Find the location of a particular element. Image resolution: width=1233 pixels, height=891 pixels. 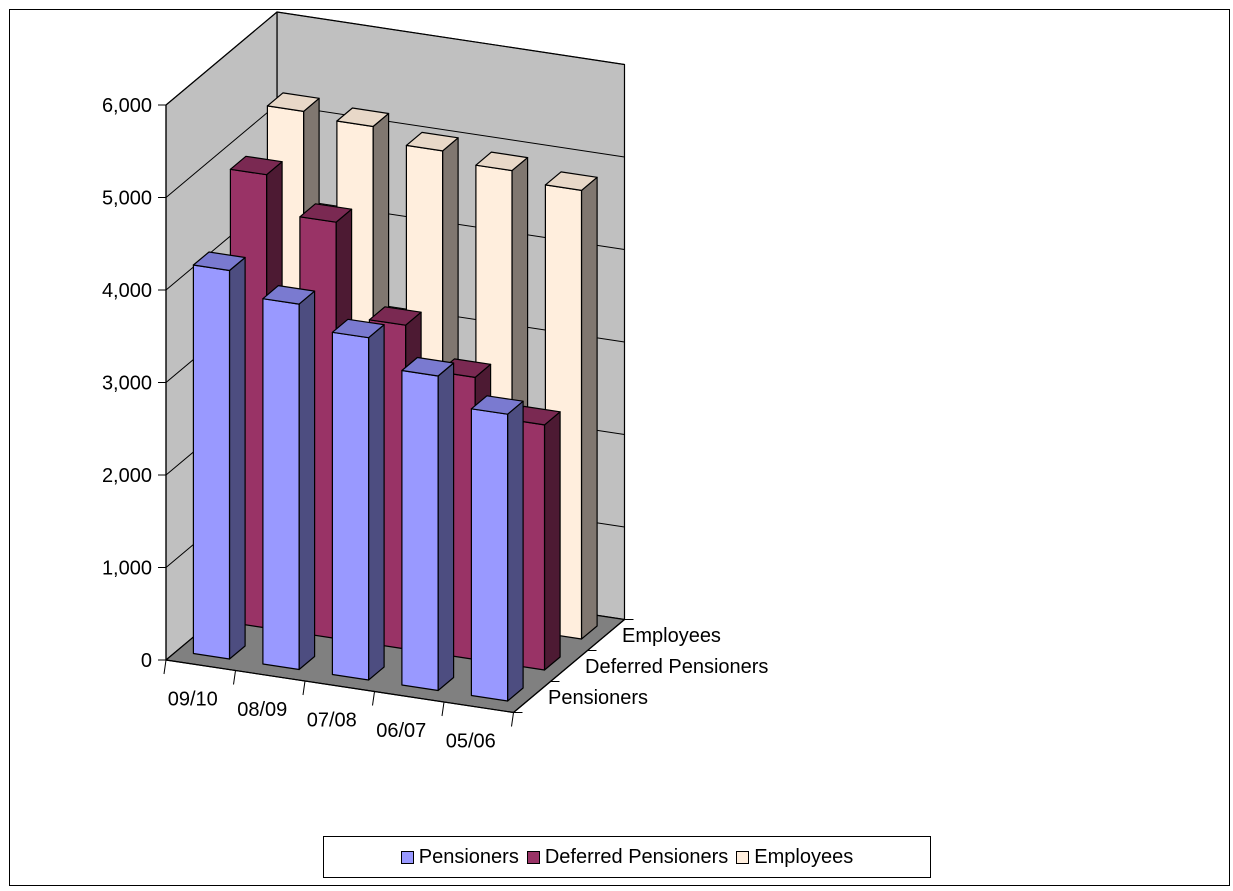

legend-label-pensioners: Pensioners is located at coordinates (468, 856).